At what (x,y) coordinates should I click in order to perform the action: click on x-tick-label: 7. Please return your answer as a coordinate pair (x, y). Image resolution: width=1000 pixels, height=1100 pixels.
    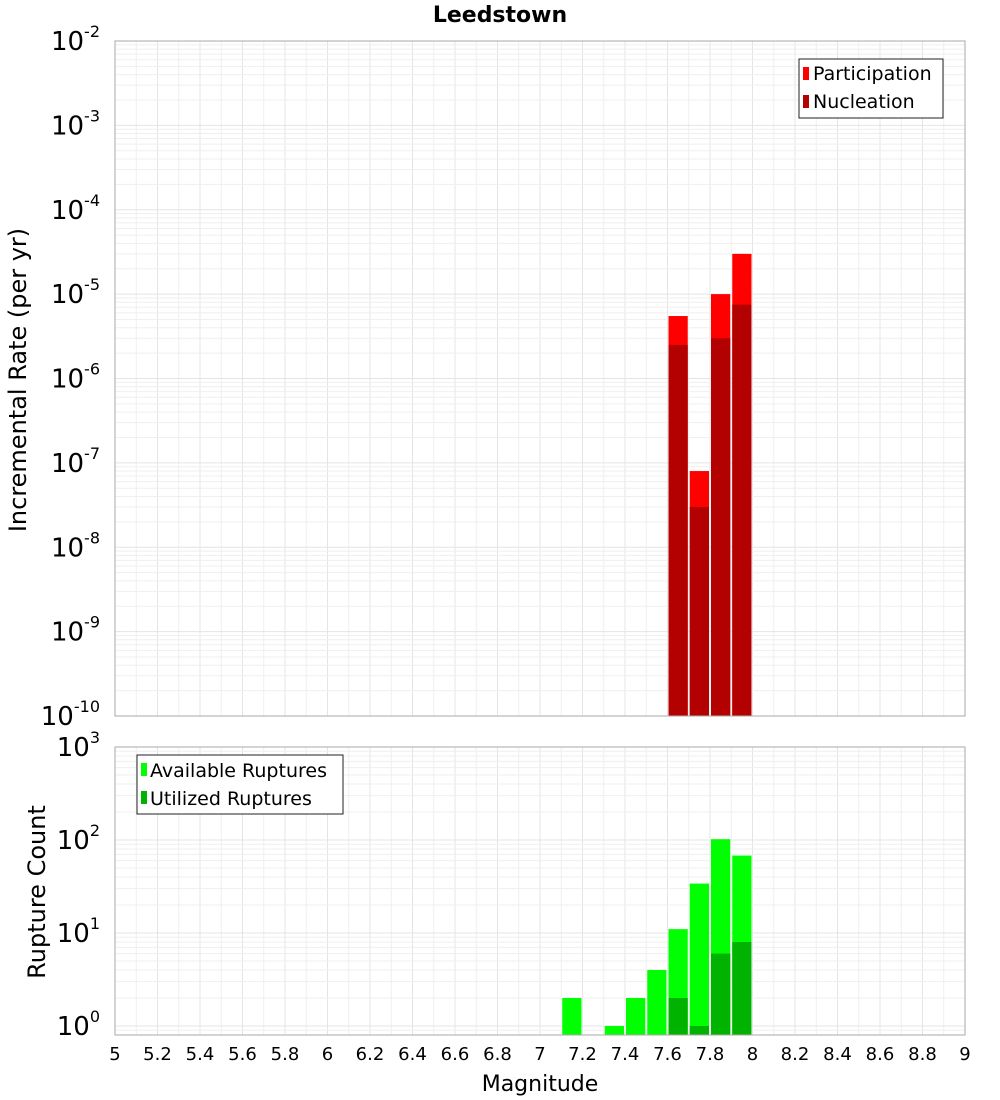
    Looking at the image, I should click on (539, 1054).